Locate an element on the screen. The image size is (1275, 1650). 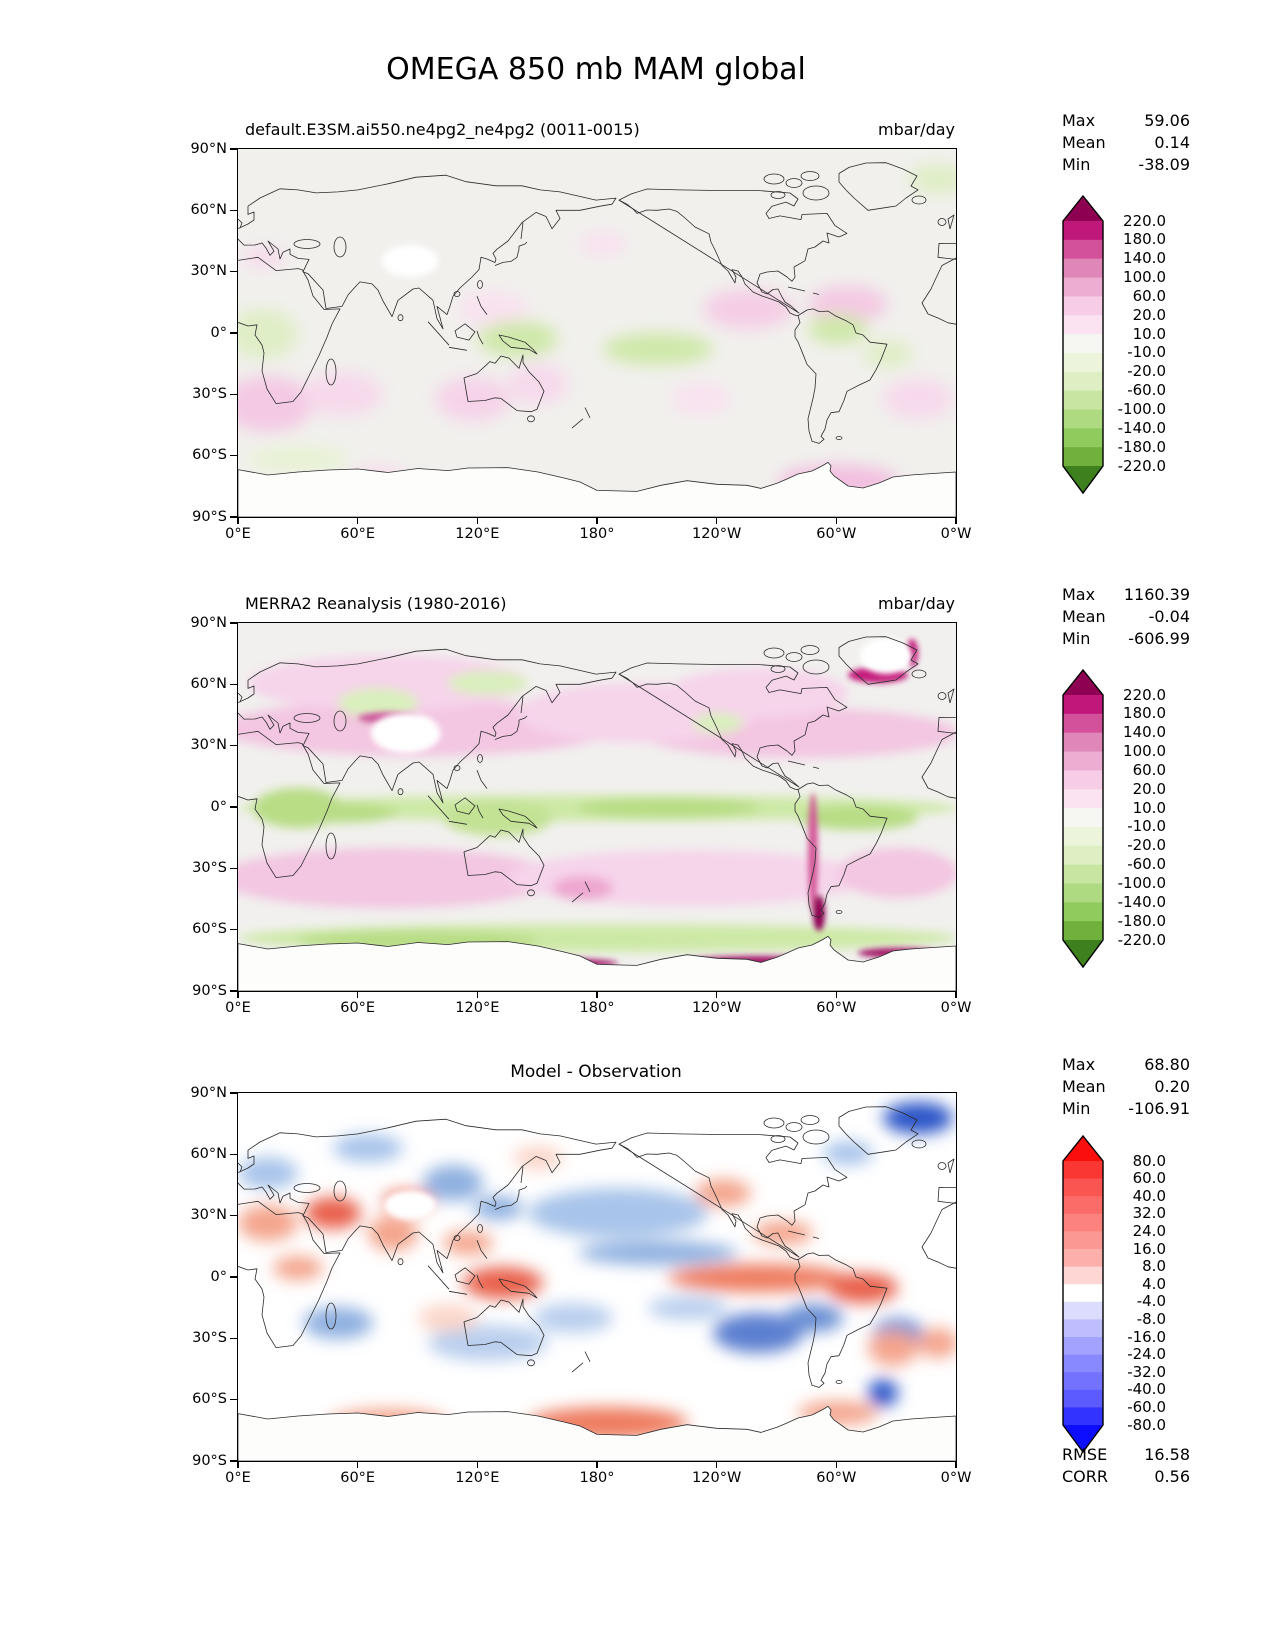
stat-row: Max 1160.39 is located at coordinates (1126, 594).